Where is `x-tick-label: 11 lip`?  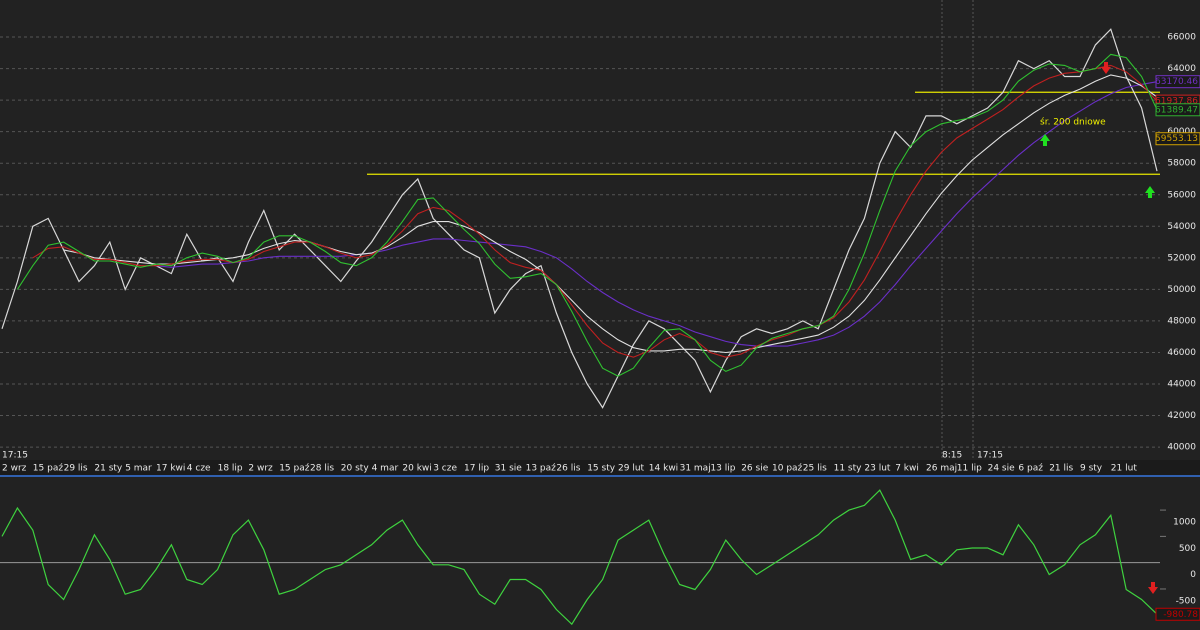
x-tick-label: 11 lip is located at coordinates (969, 469).